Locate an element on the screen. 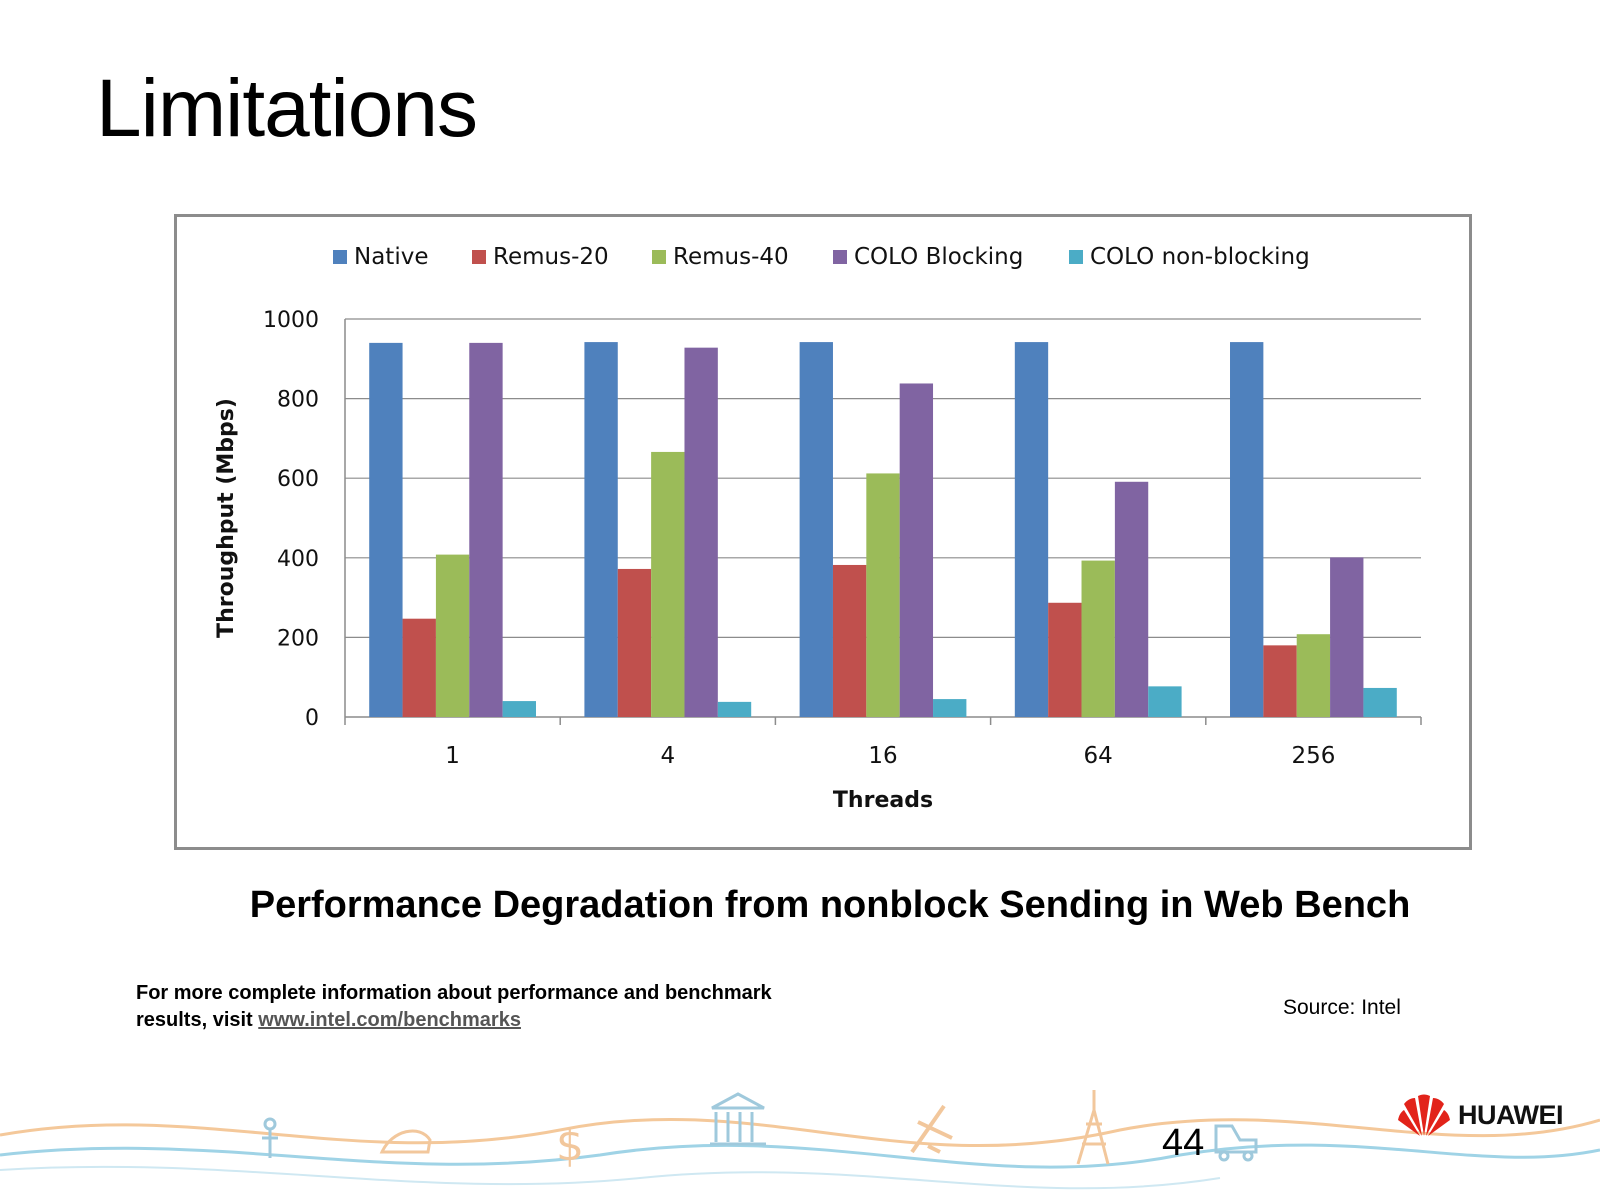 The width and height of the screenshot is (1600, 1200). source-label: Source: Intel is located at coordinates (1342, 1007).